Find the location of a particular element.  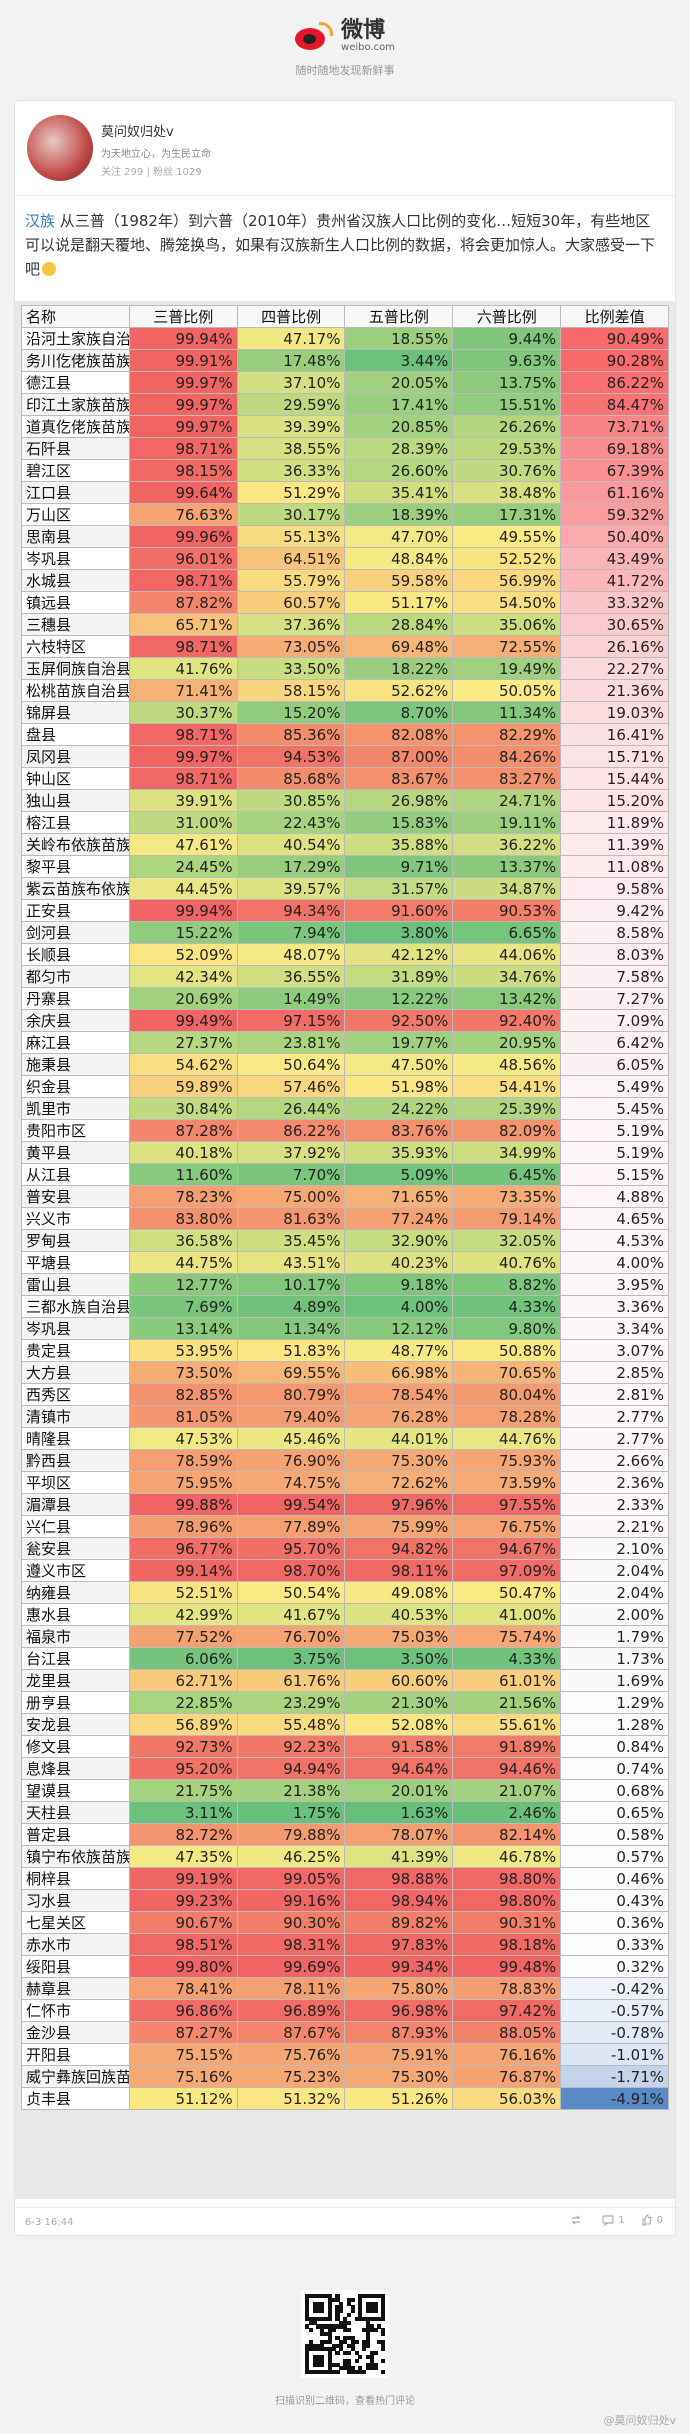

topic-link: 汉族 is located at coordinates (40, 221).